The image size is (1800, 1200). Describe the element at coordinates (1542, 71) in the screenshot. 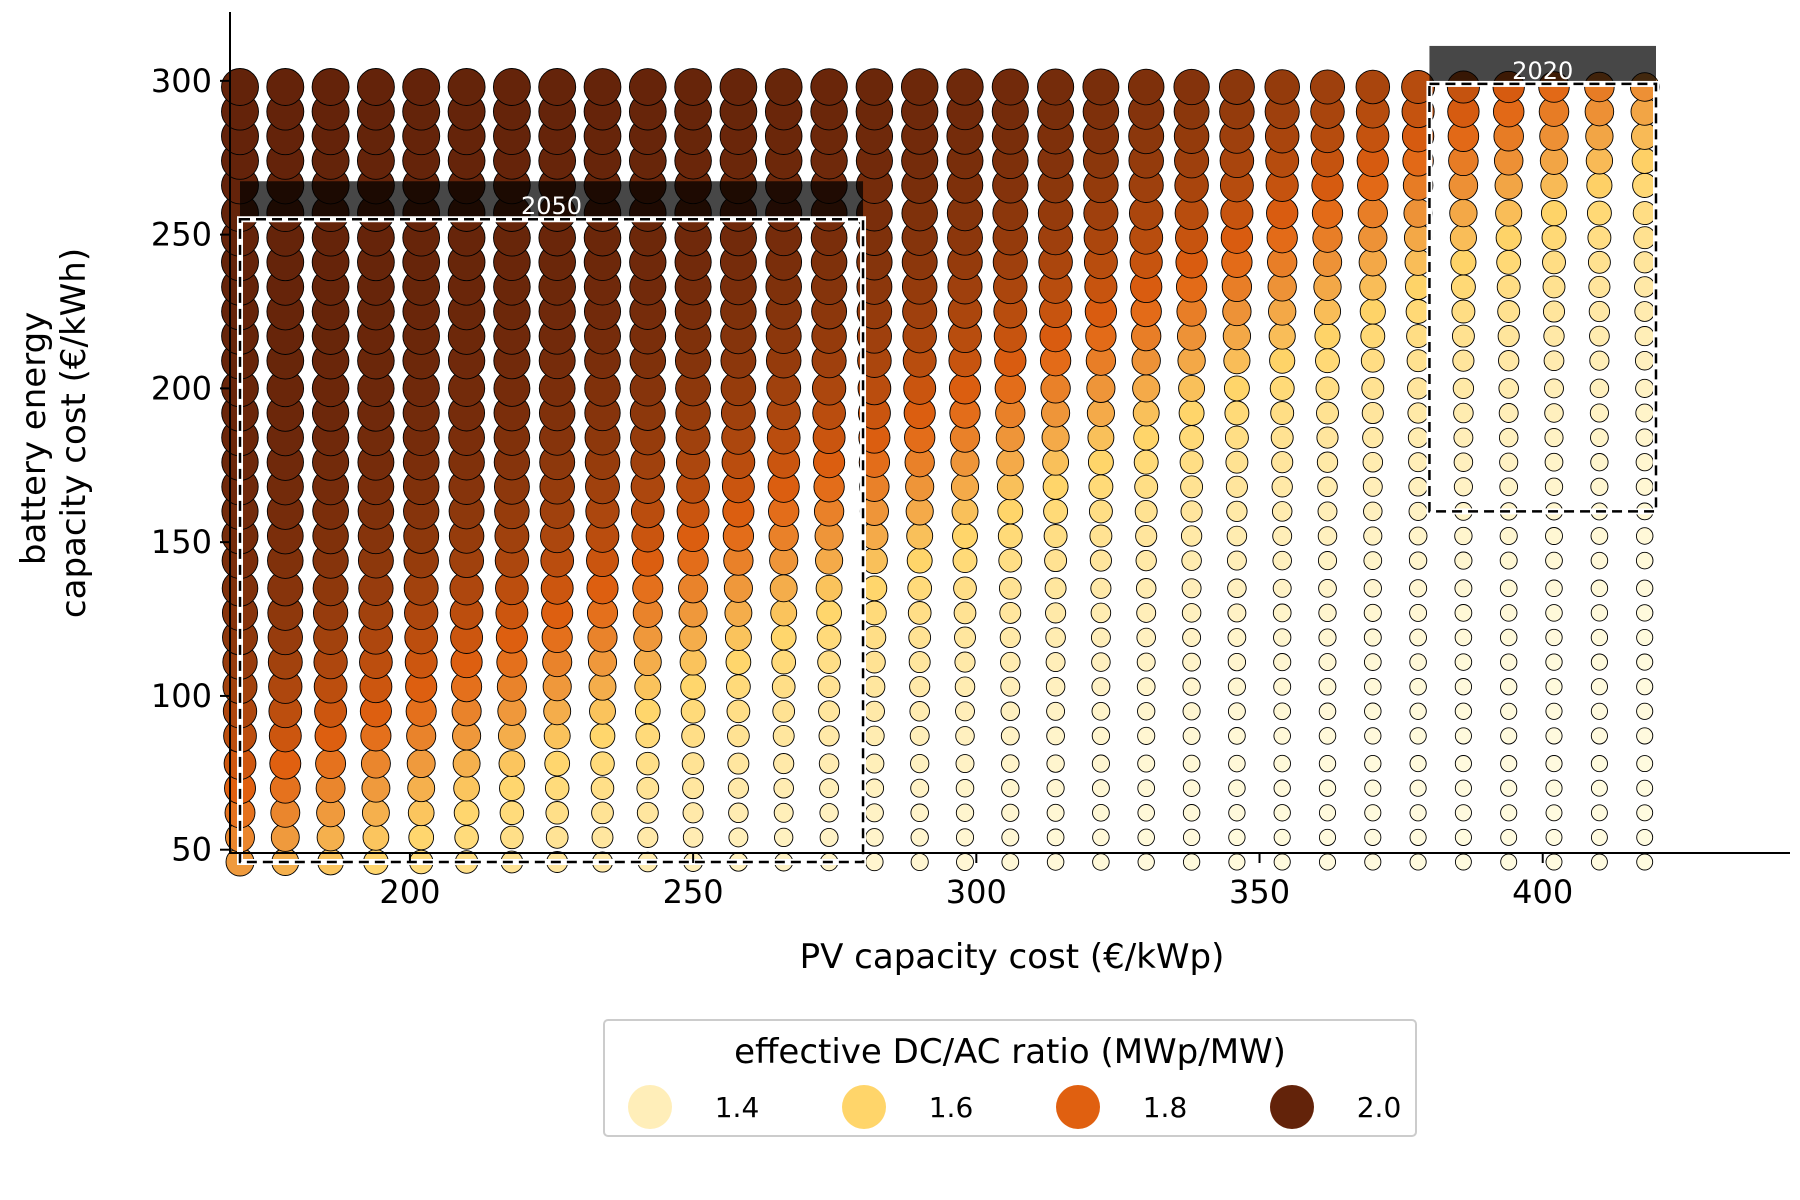

I see `region-label: 2020` at that location.